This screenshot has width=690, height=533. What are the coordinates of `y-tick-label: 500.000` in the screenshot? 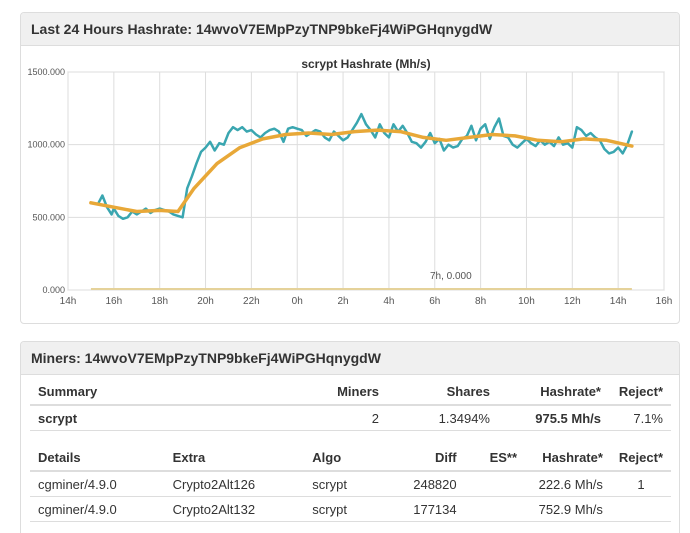 It's located at (48, 217).